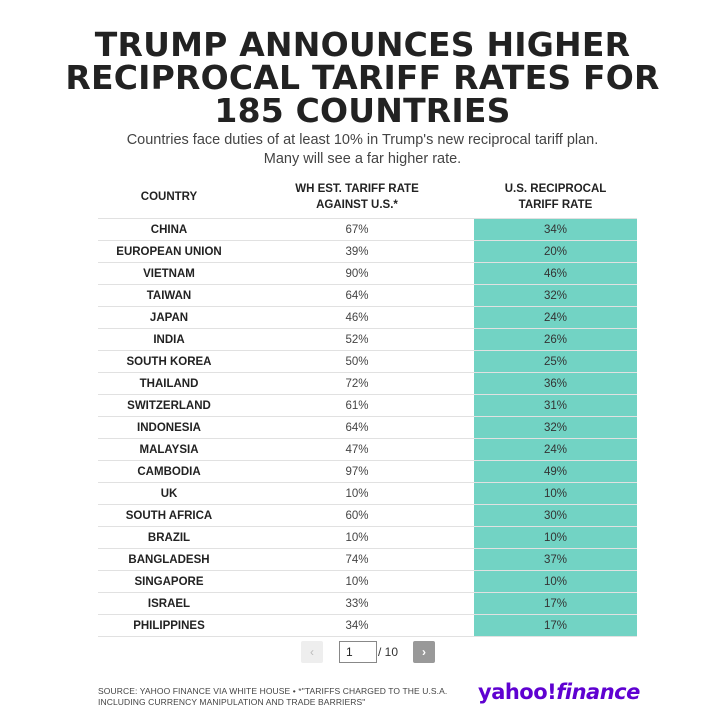 Image resolution: width=725 pixels, height=724 pixels. I want to click on table-row: INDIA 52% 26%, so click(367, 339).